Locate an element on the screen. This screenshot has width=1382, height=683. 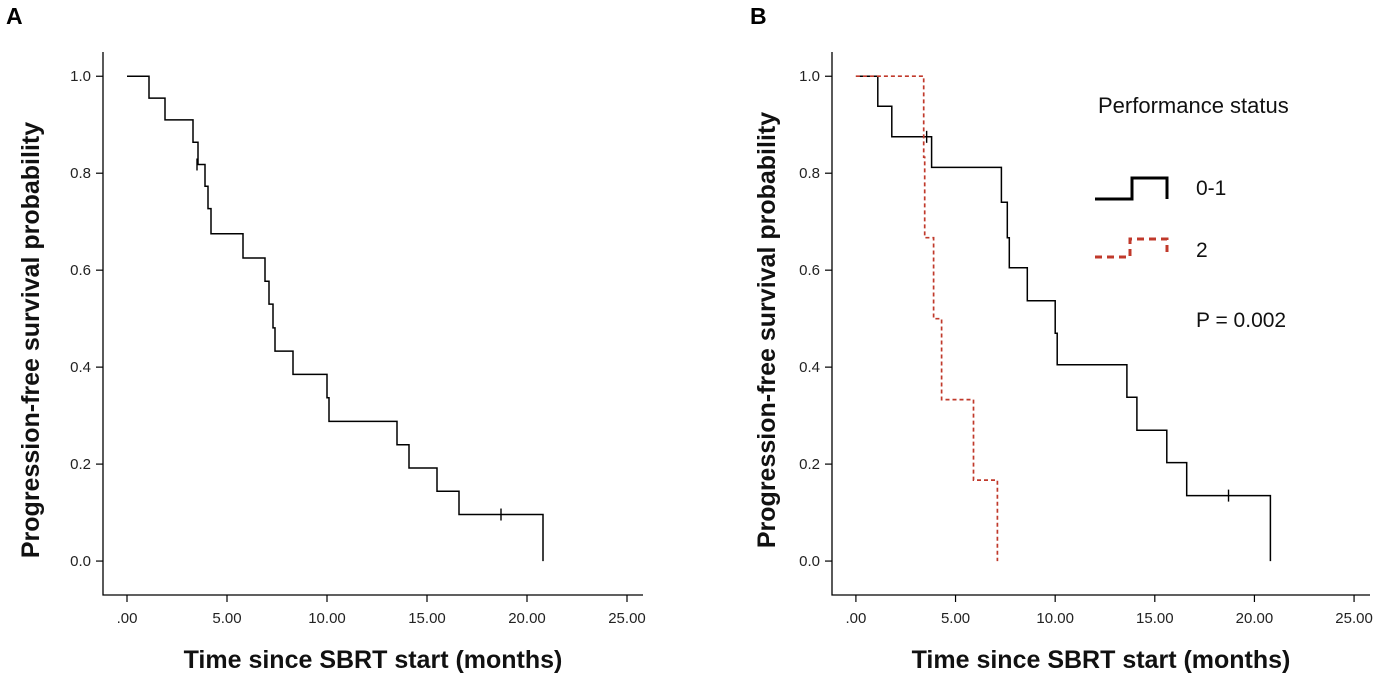
legend-label-series-1: 2 is located at coordinates (1202, 250).